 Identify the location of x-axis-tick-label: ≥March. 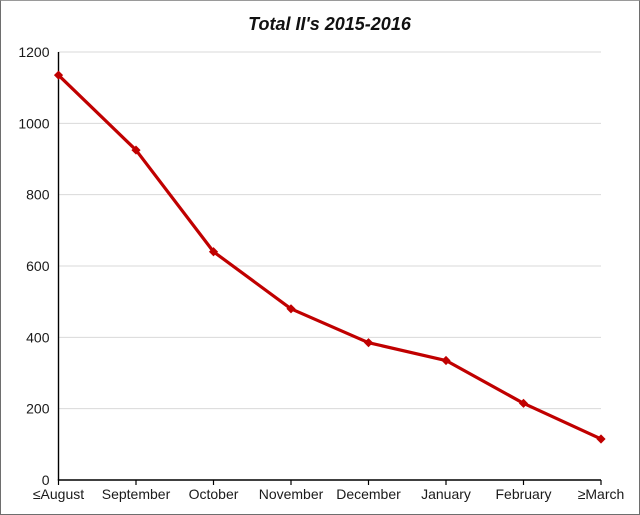
(601, 494).